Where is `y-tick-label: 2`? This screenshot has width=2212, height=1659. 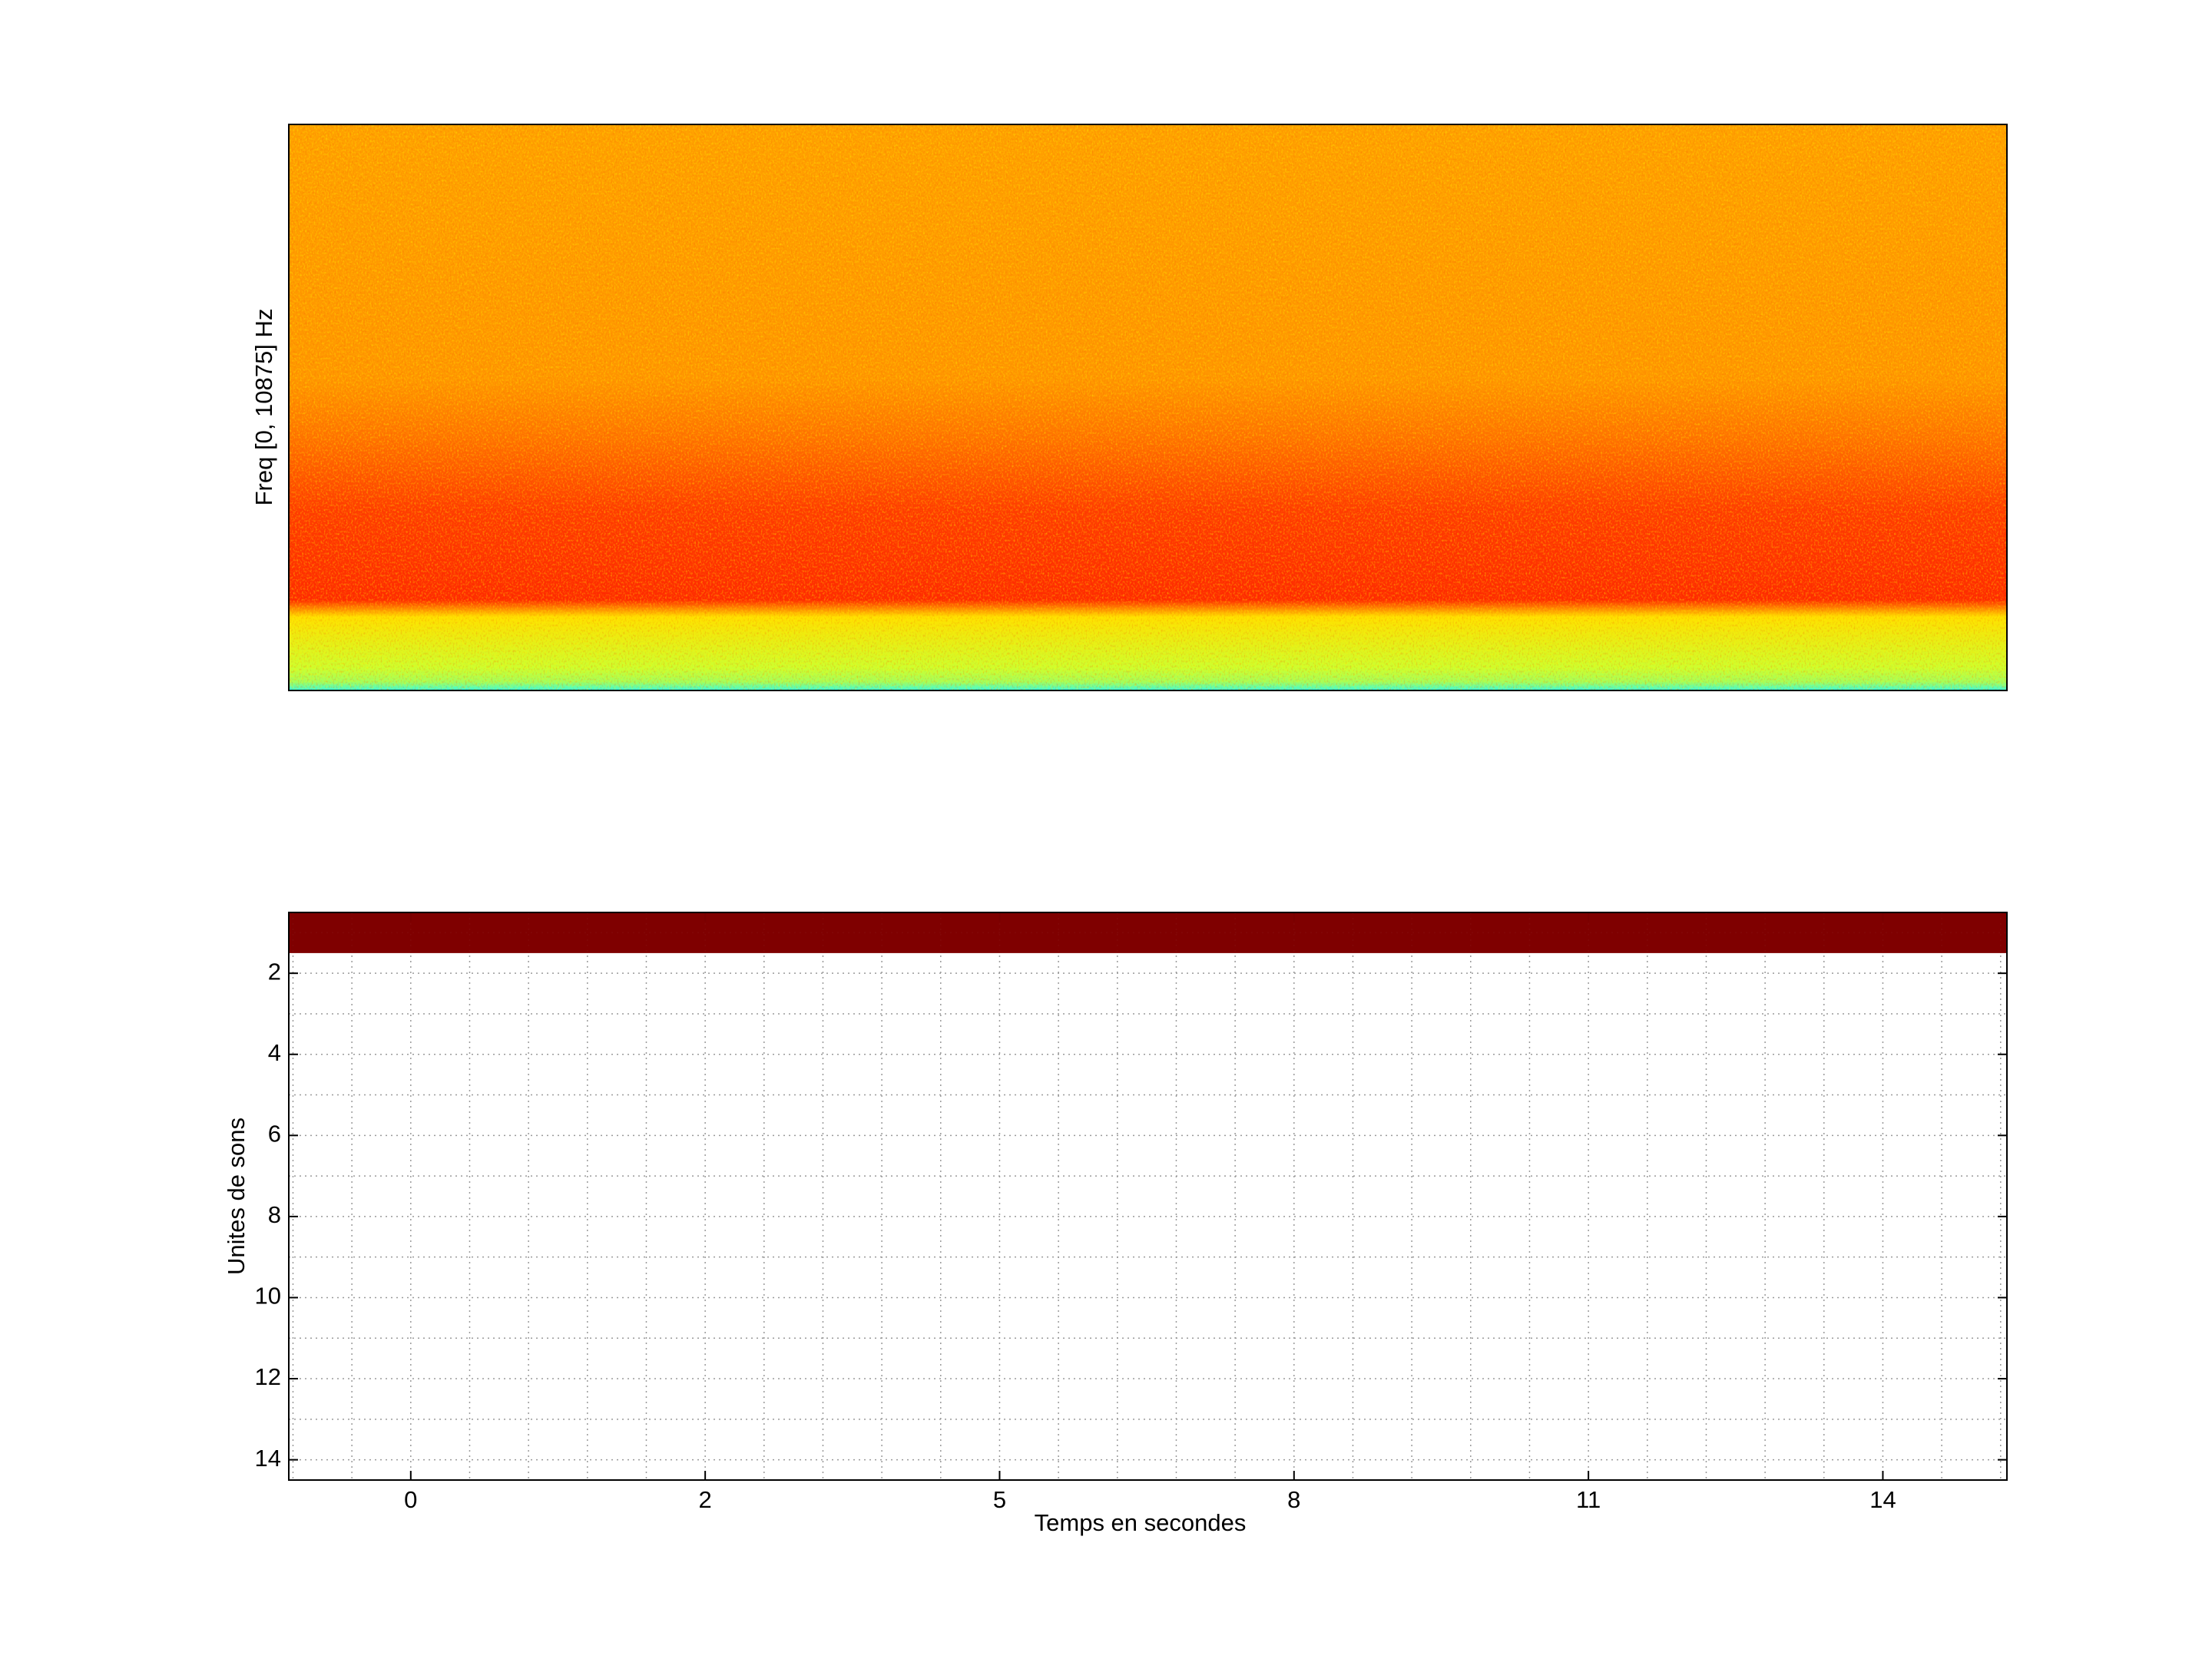
y-tick-label: 2 is located at coordinates (275, 971).